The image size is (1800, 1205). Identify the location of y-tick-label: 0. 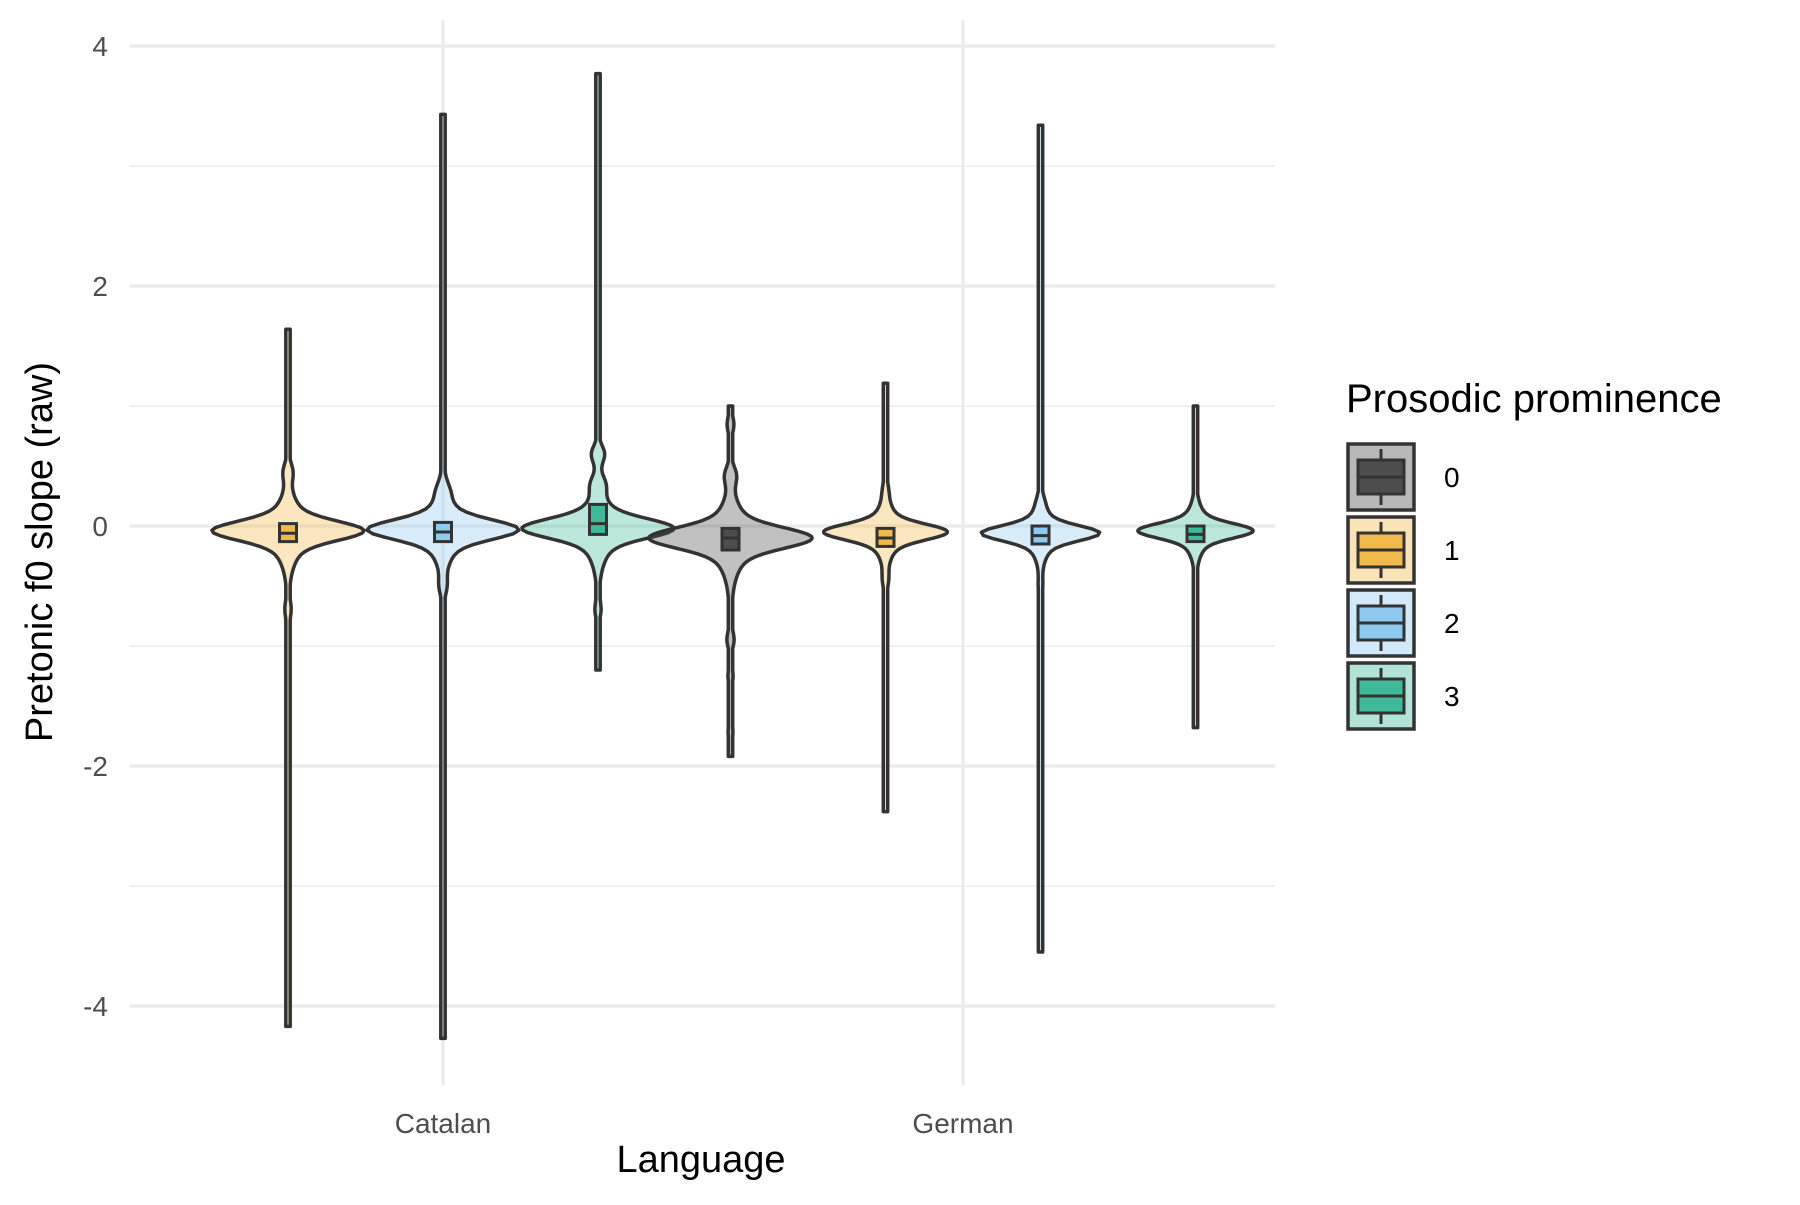
(100, 526).